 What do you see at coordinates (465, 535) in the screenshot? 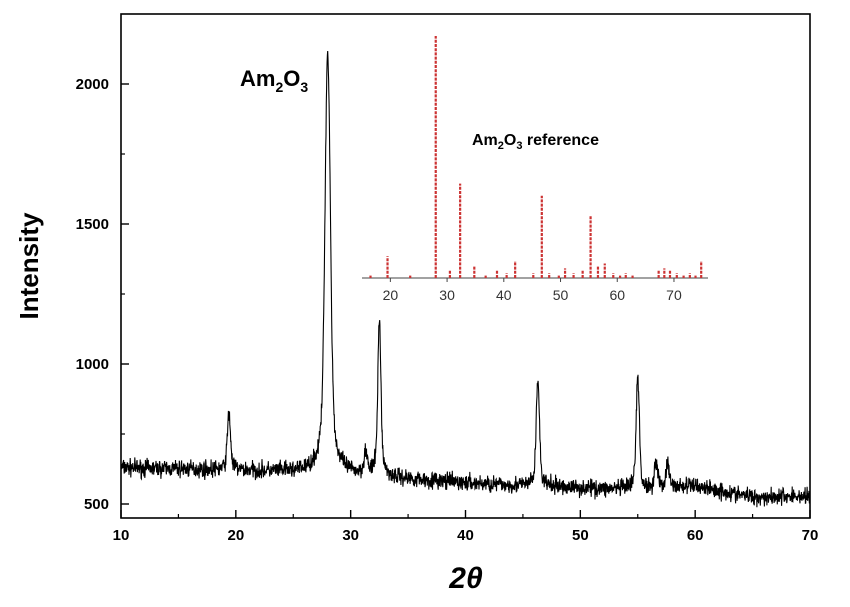
I see `x-tick-label: 40` at bounding box center [465, 535].